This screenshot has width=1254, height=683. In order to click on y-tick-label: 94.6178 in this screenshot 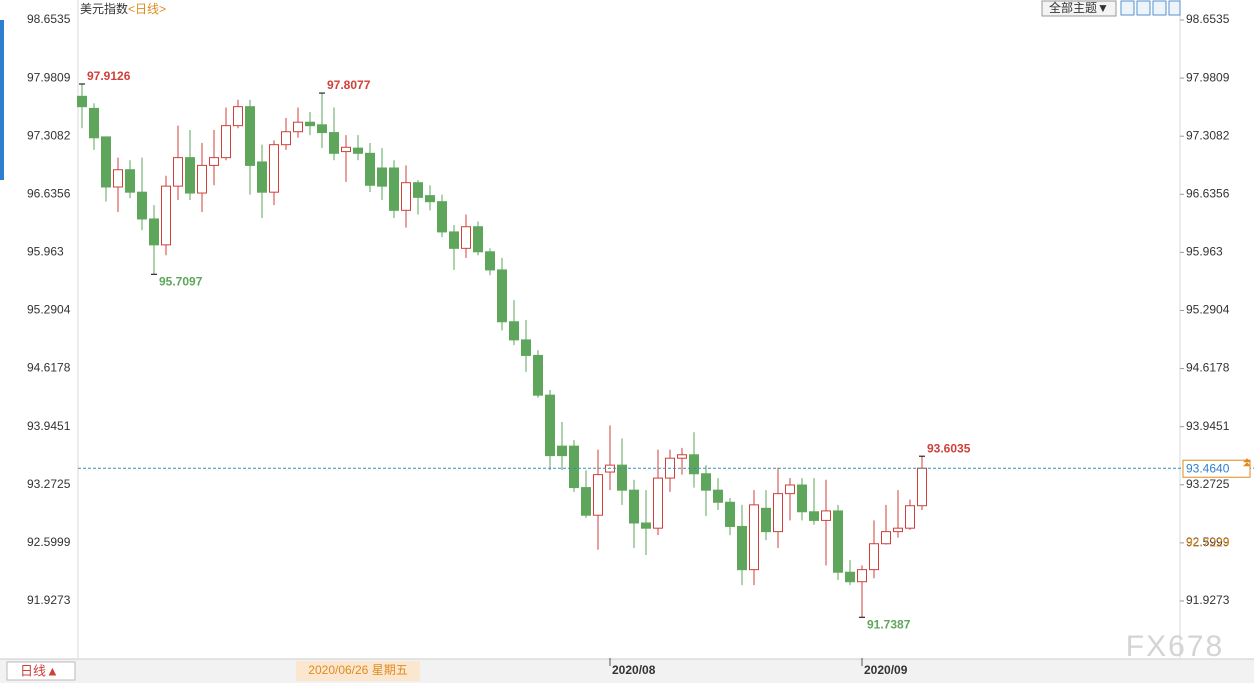, I will do `click(49, 368)`.